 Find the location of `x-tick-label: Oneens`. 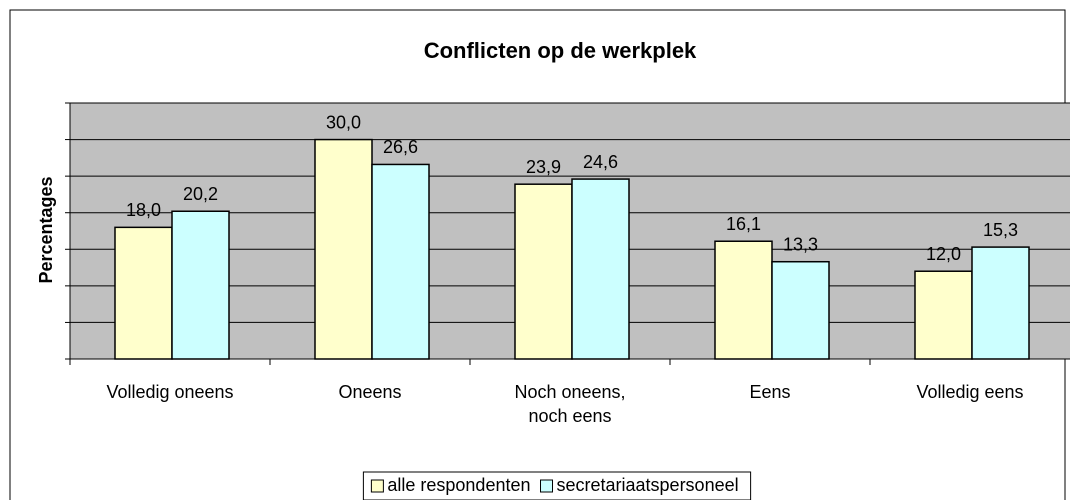

x-tick-label: Oneens is located at coordinates (369, 392).